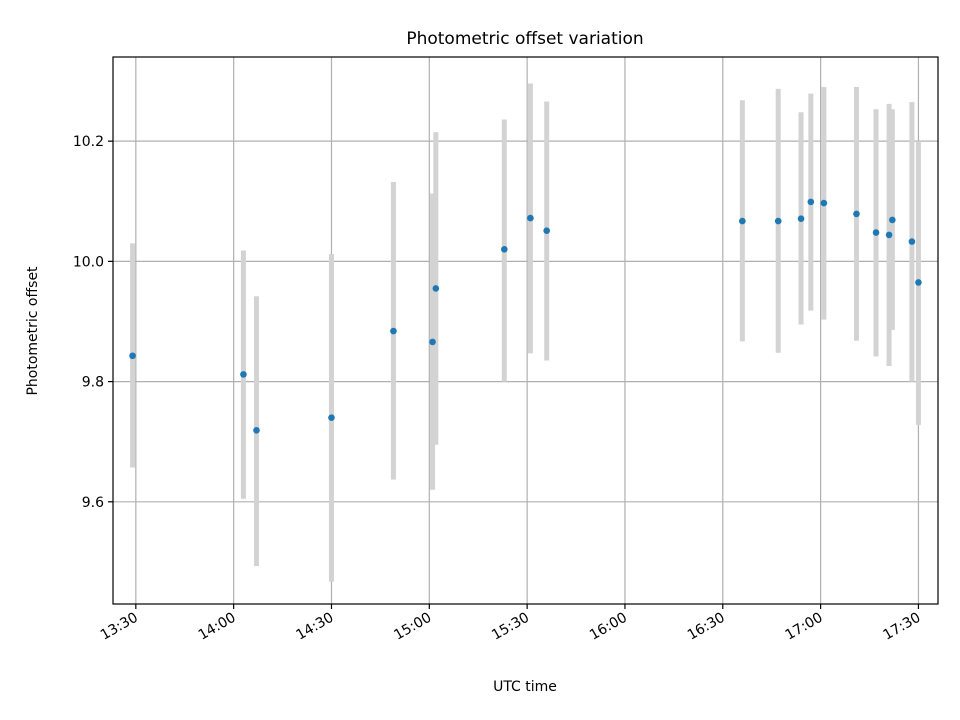 This screenshot has width=960, height=720. Describe the element at coordinates (93, 322) in the screenshot. I see `y-axis-ticks: 9.6 9.8 10.0 10.2` at that location.